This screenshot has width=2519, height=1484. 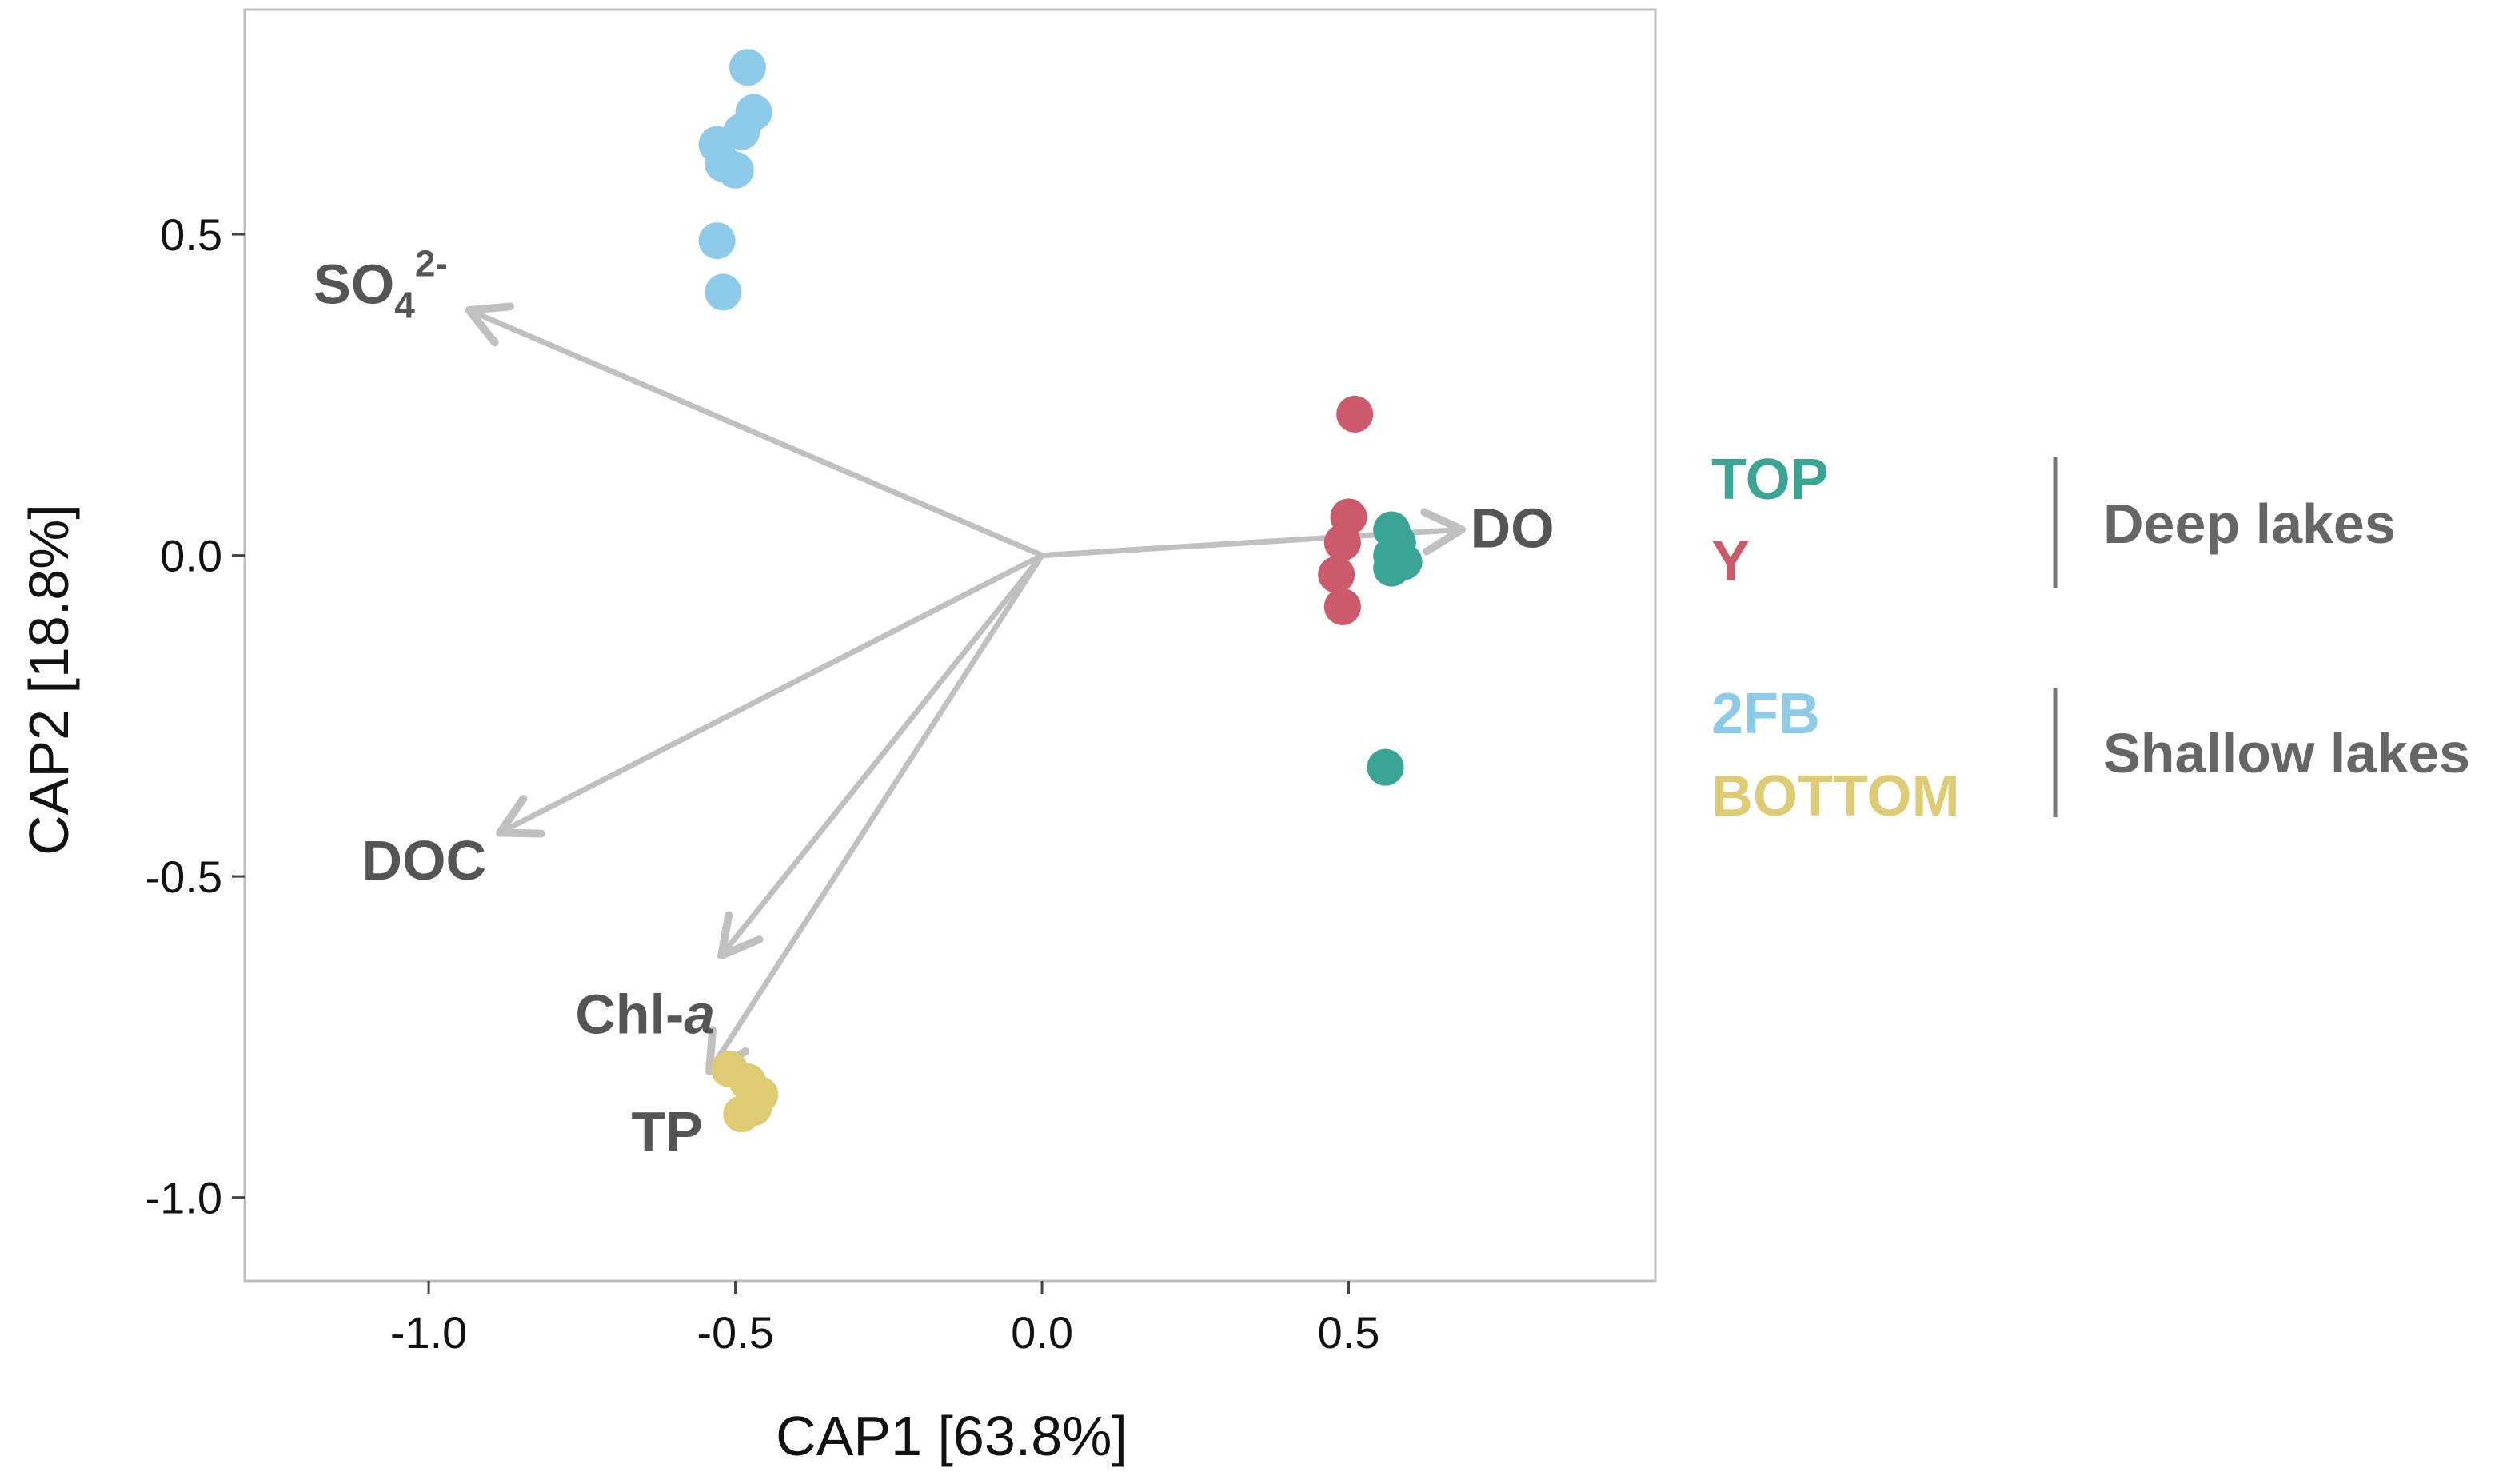 I want to click on vector-arrow-so4-2-, so click(x=754, y=430).